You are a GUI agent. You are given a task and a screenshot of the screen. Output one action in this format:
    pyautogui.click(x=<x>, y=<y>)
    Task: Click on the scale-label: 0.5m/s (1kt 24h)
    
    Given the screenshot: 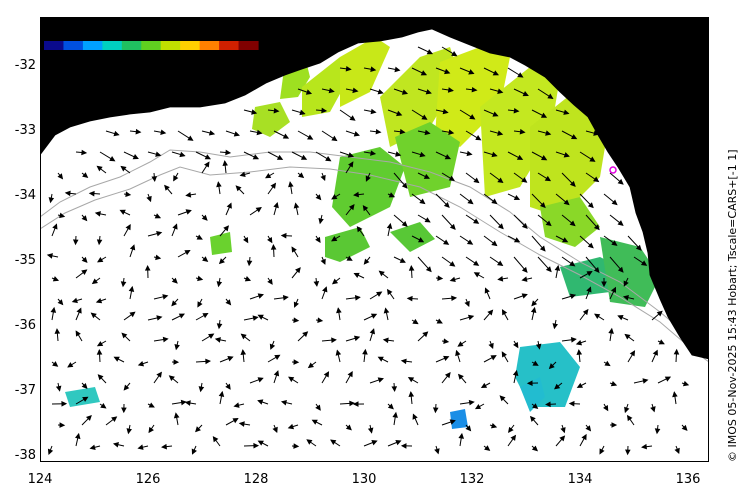 What is the action you would take?
    pyautogui.click(x=633, y=64)
    